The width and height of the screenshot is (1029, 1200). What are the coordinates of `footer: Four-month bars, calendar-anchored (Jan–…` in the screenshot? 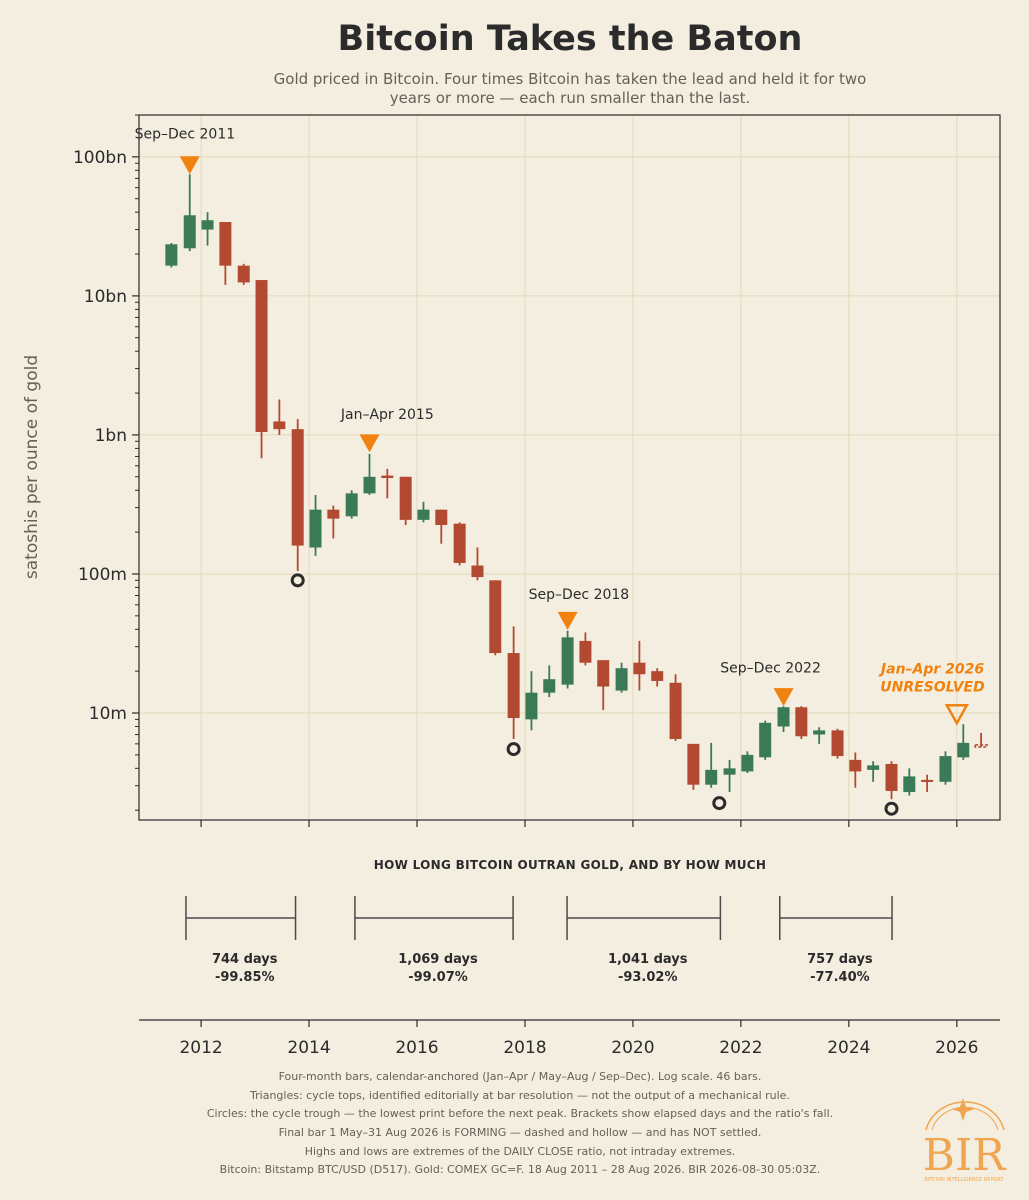 It's located at (520, 1123).